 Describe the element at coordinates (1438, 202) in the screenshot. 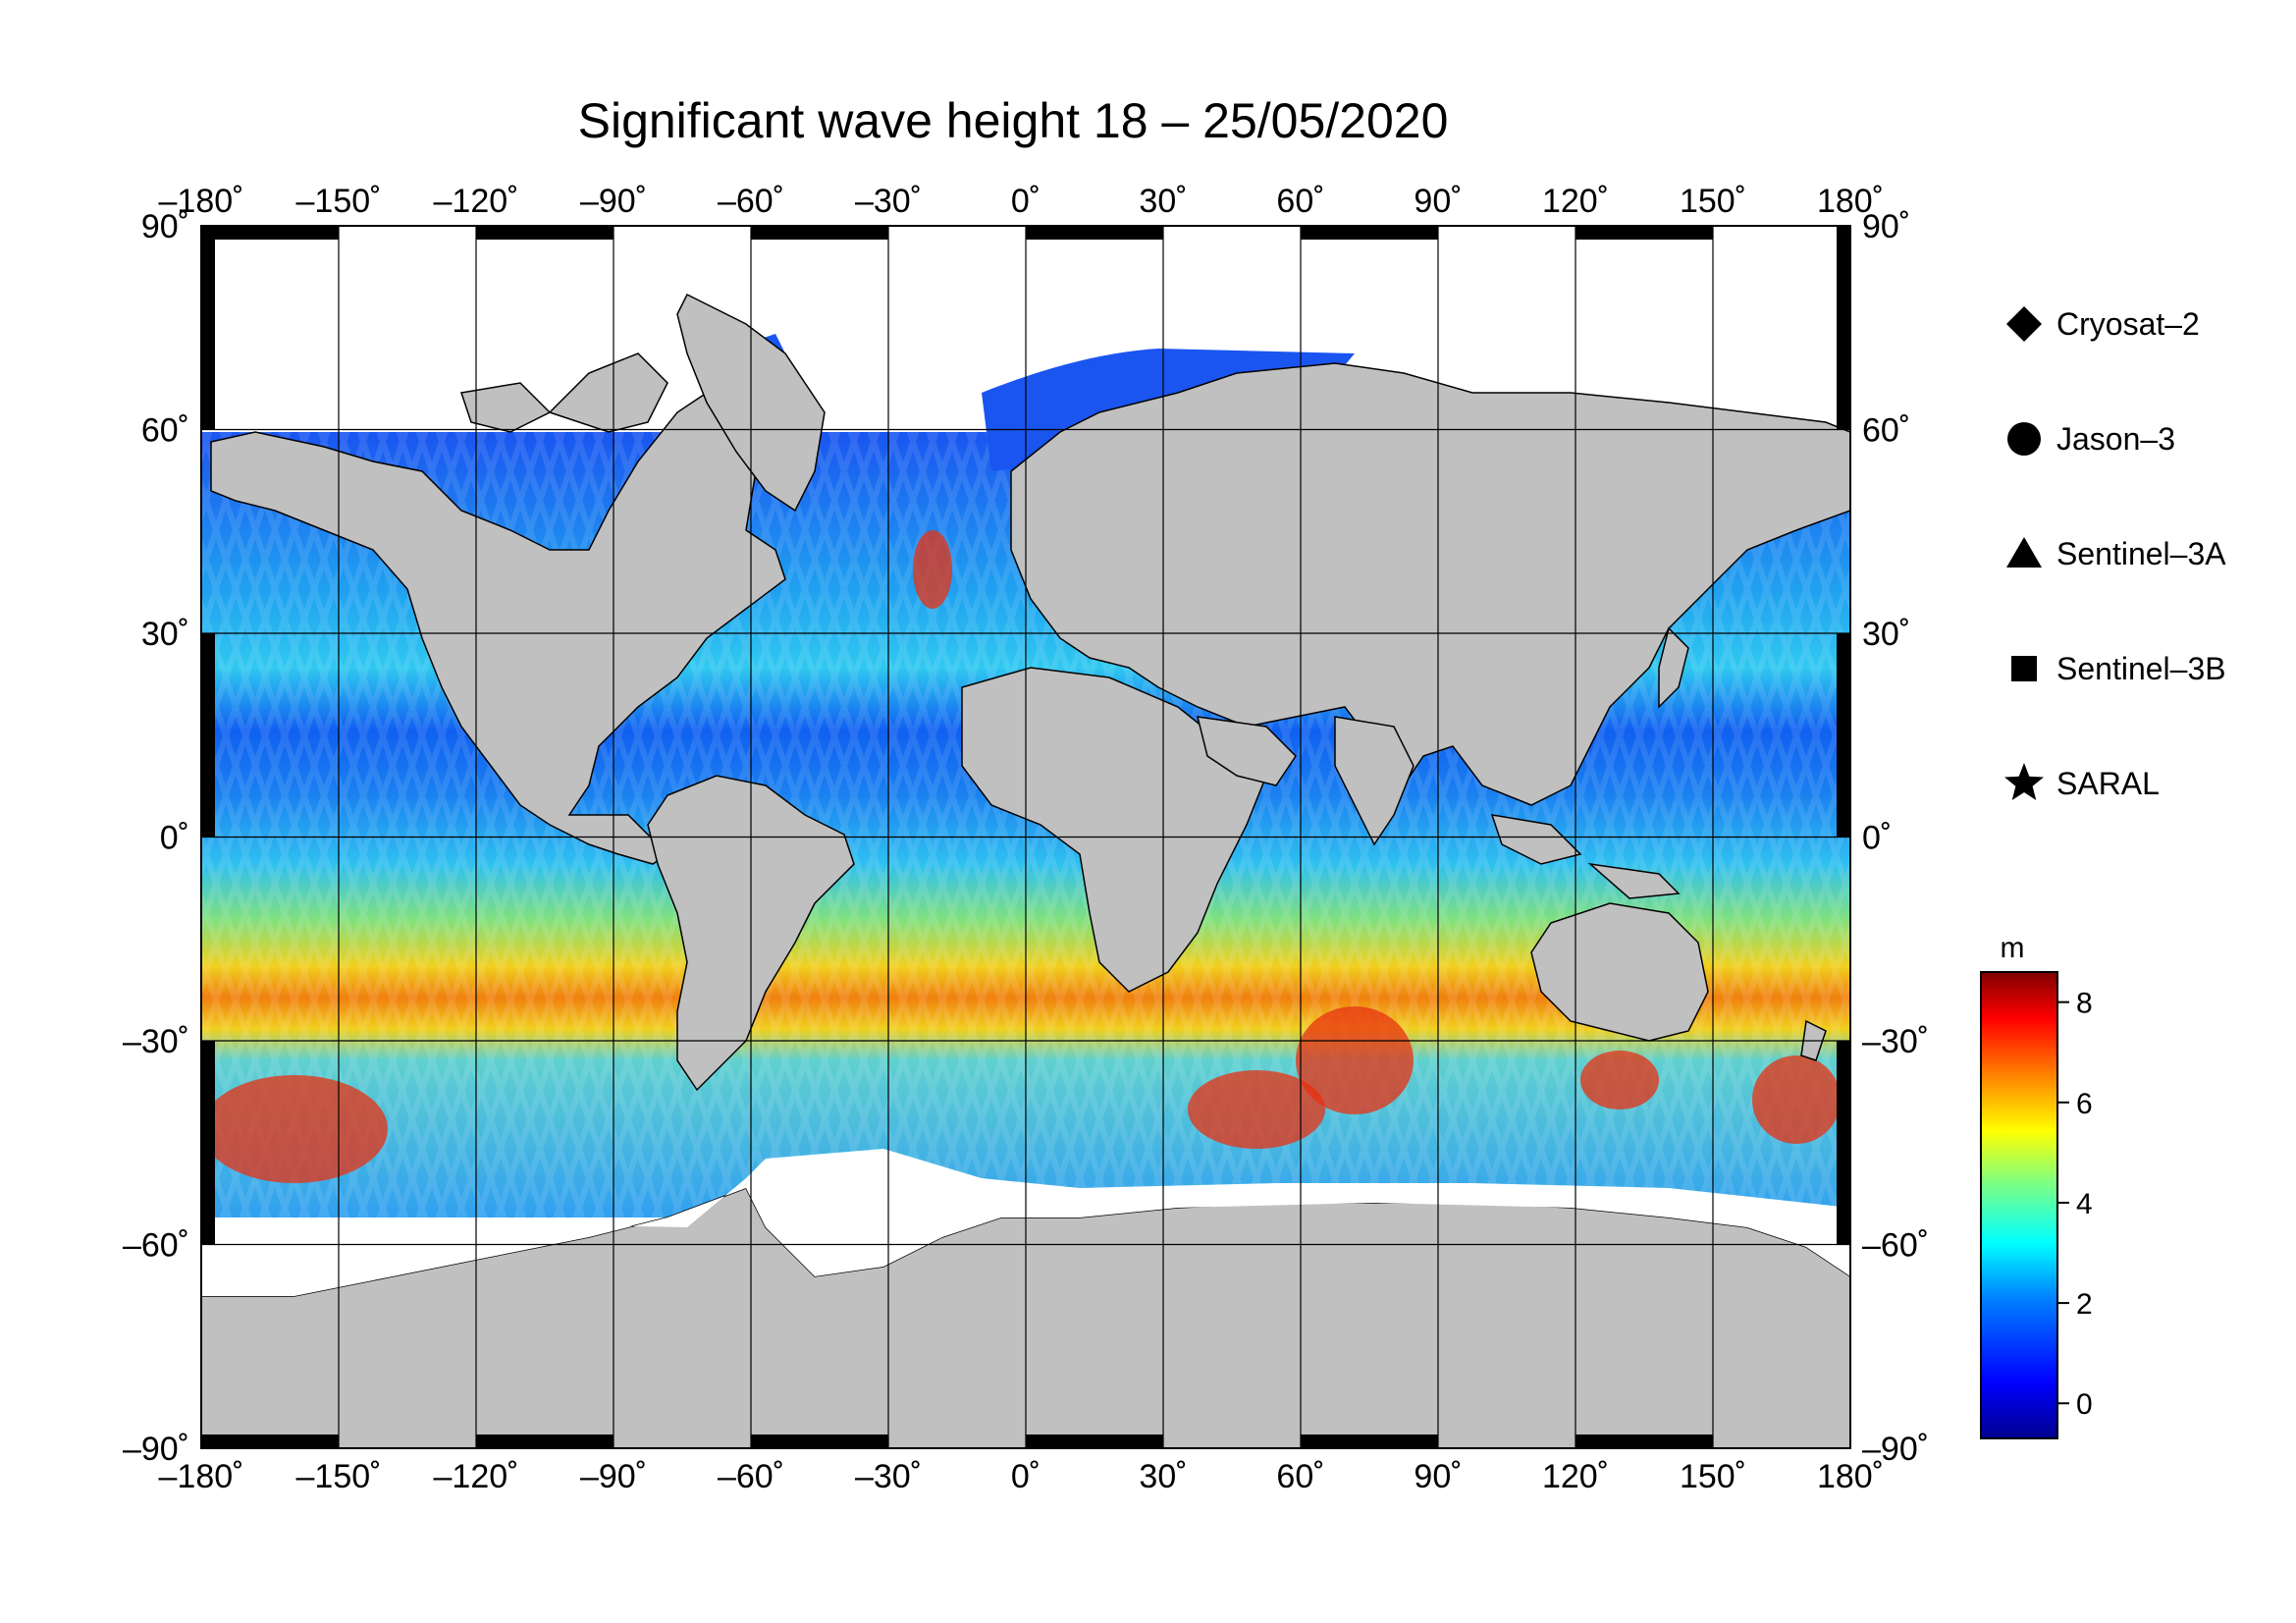

I see `lon-tick-label-top: 90˚` at that location.